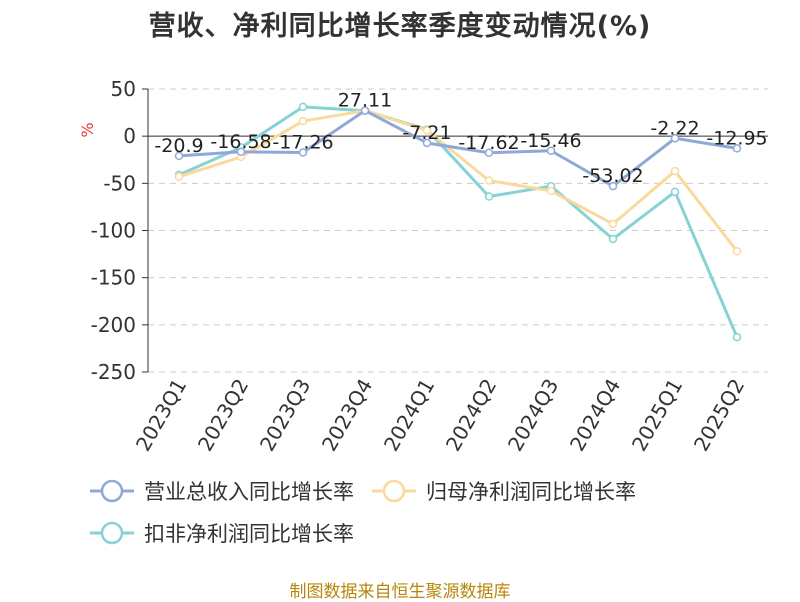 Image resolution: width=800 pixels, height=602 pixels. I want to click on data-label: -17.26, so click(302, 142).